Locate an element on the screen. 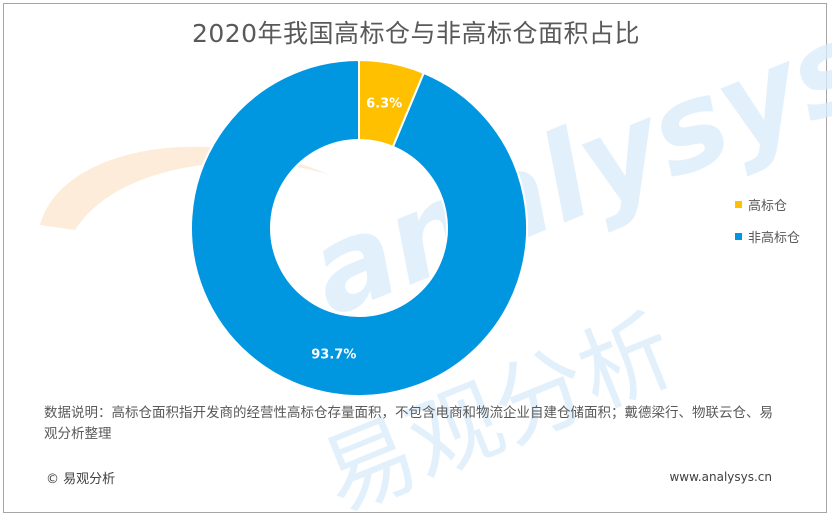  footer-url: www.analysys.cn is located at coordinates (720, 477).